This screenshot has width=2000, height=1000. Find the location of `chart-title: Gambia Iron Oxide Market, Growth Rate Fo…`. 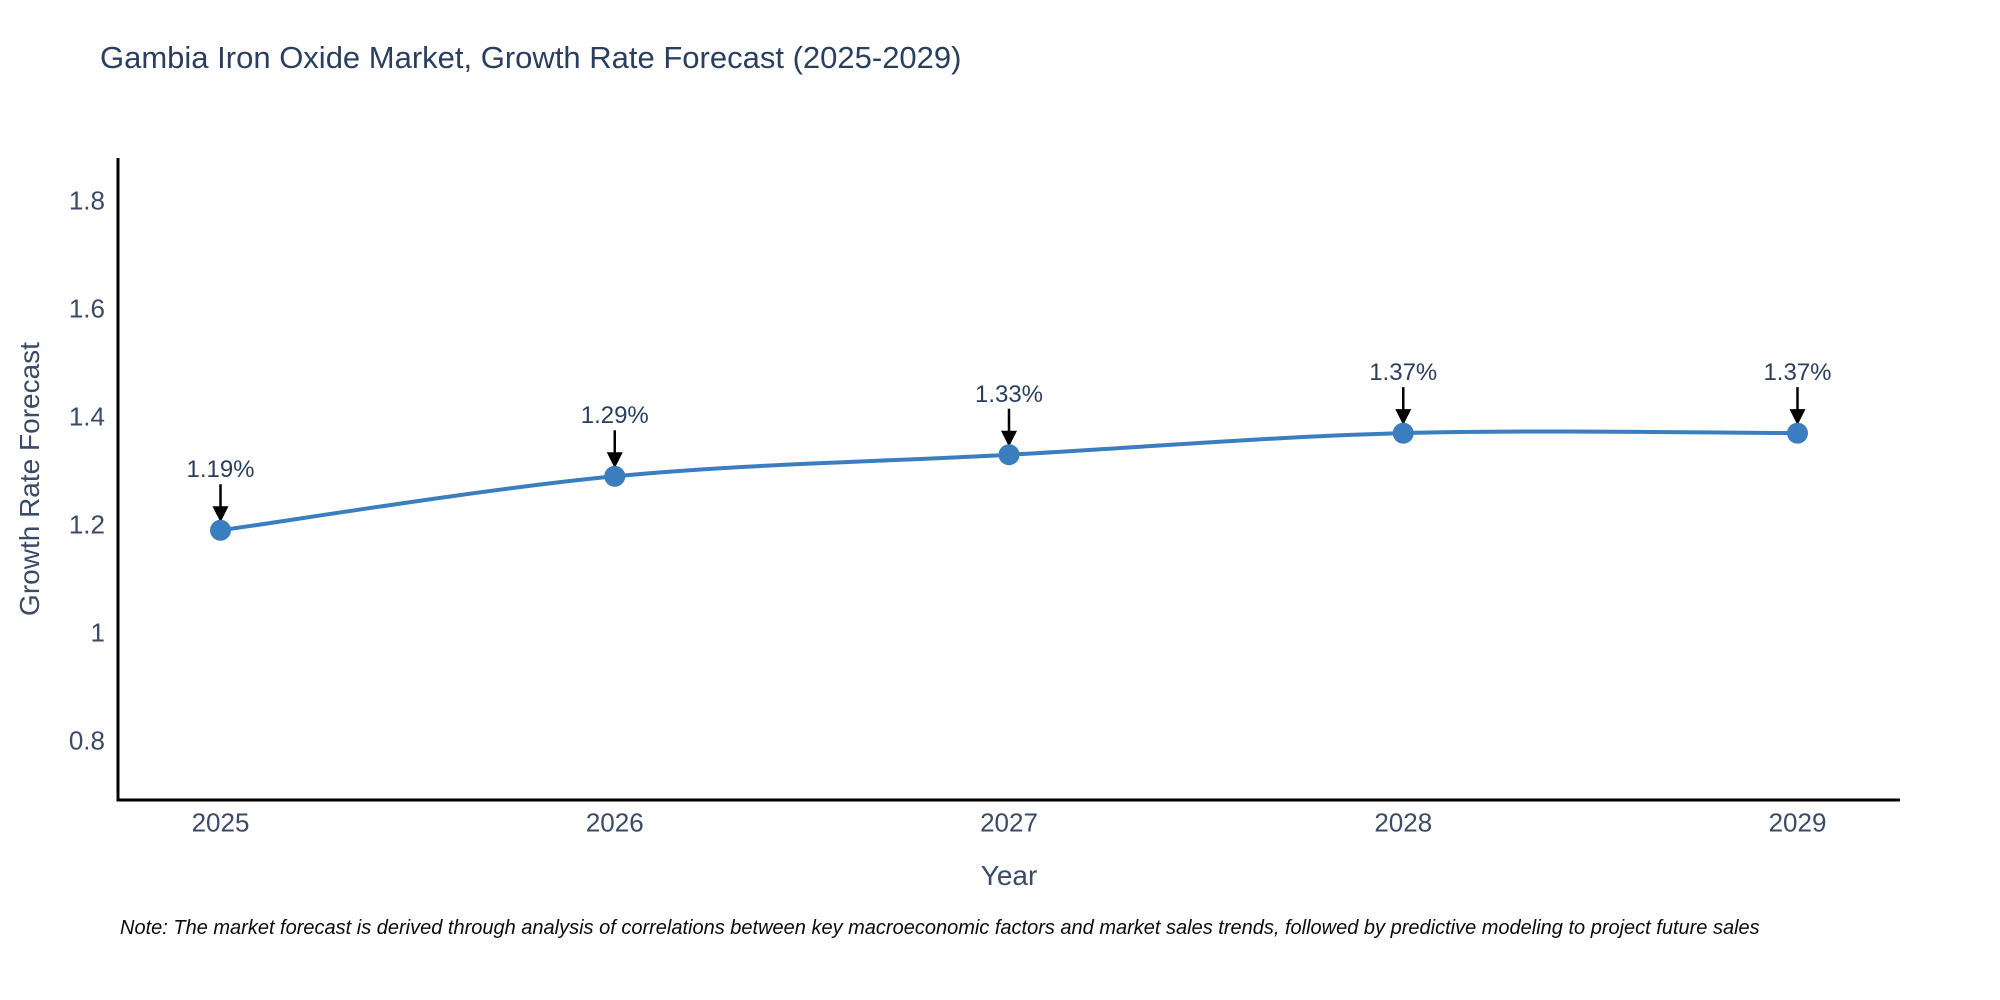

chart-title: Gambia Iron Oxide Market, Growth Rate Fo… is located at coordinates (531, 57).